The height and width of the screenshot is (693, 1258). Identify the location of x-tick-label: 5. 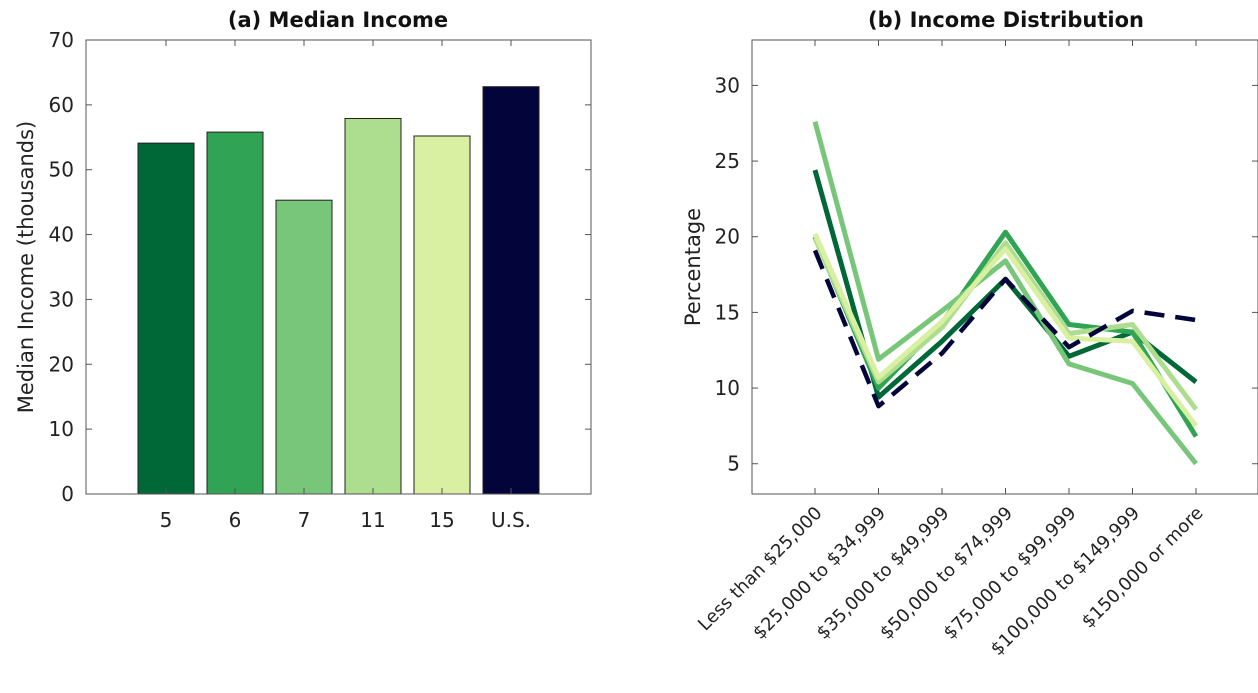
(166, 520).